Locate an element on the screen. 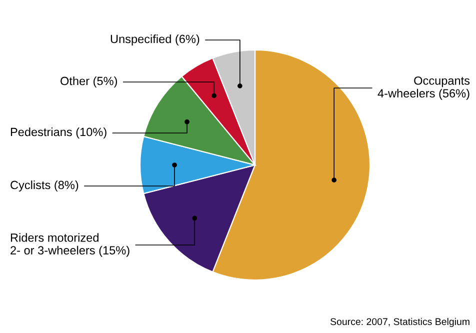 Image resolution: width=476 pixels, height=333 pixels. source-note: Source: 2007, Statistics Belgium is located at coordinates (400, 322).